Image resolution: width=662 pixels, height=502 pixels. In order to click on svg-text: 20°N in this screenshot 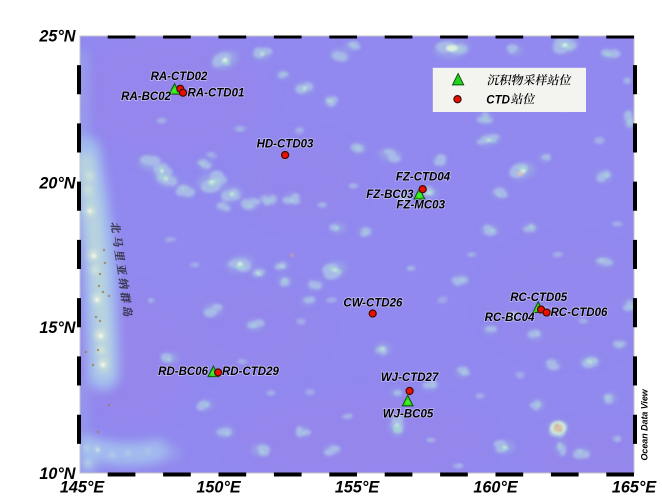, I will do `click(56, 183)`.